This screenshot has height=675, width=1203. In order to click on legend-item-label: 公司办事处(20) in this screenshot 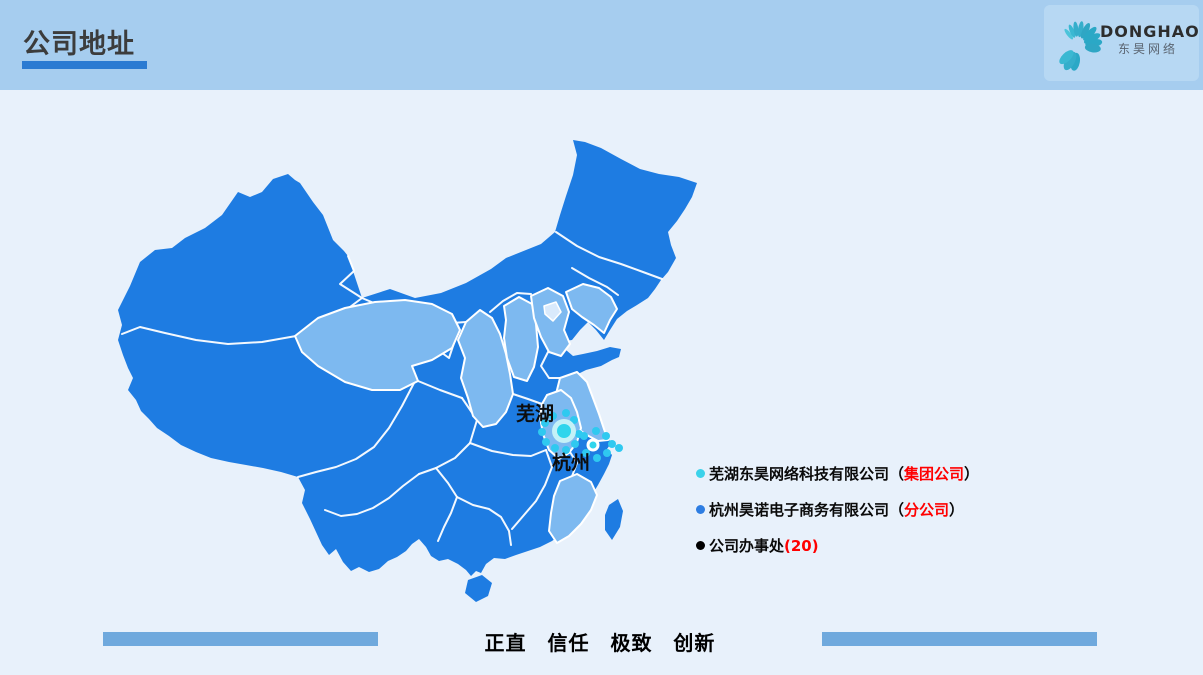, I will do `click(764, 545)`.